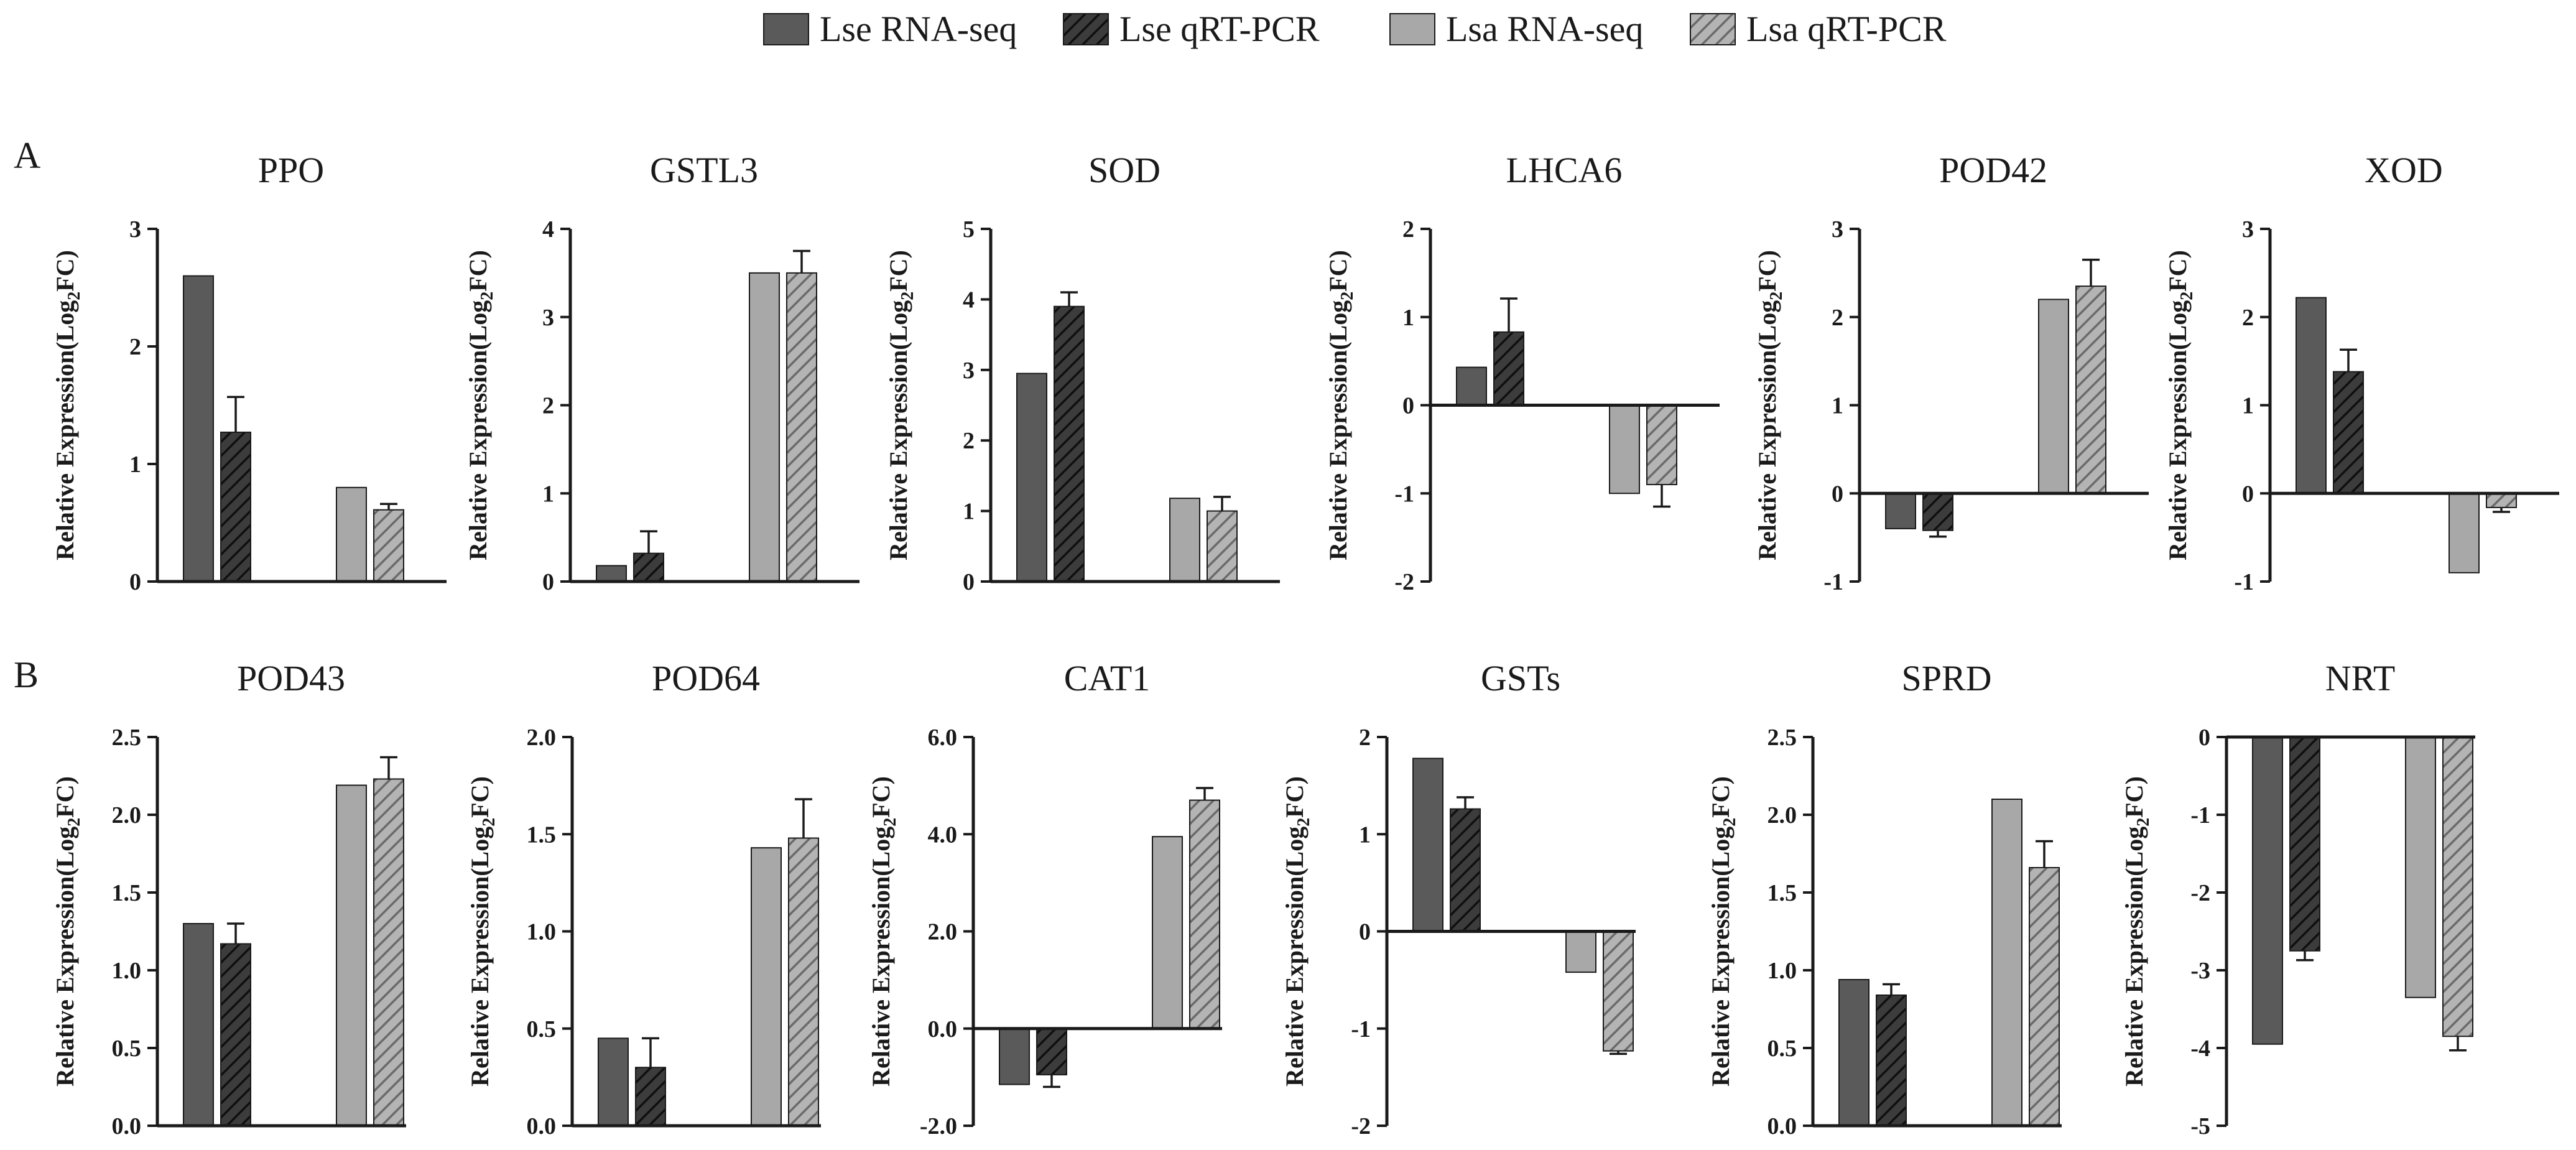 Image resolution: width=2576 pixels, height=1150 pixels. I want to click on legend-label-lse-qrt-pcr: Lse qRT-PCR, so click(1219, 29).